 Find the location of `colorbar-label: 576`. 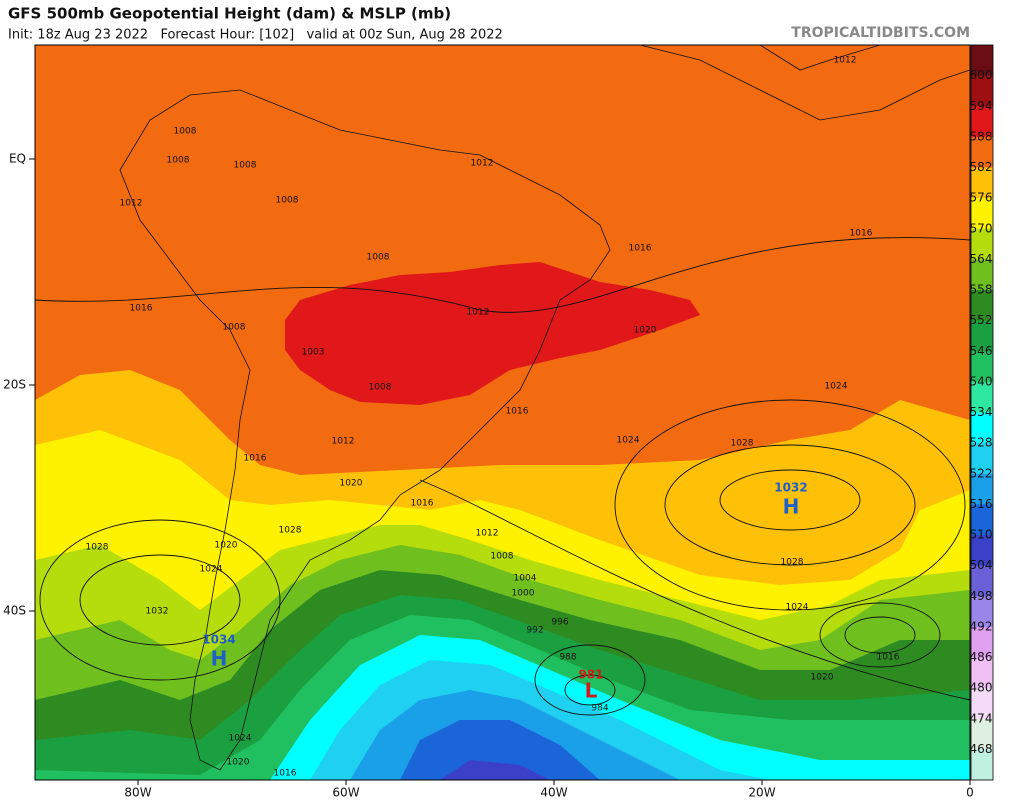

colorbar-label: 576 is located at coordinates (981, 198).